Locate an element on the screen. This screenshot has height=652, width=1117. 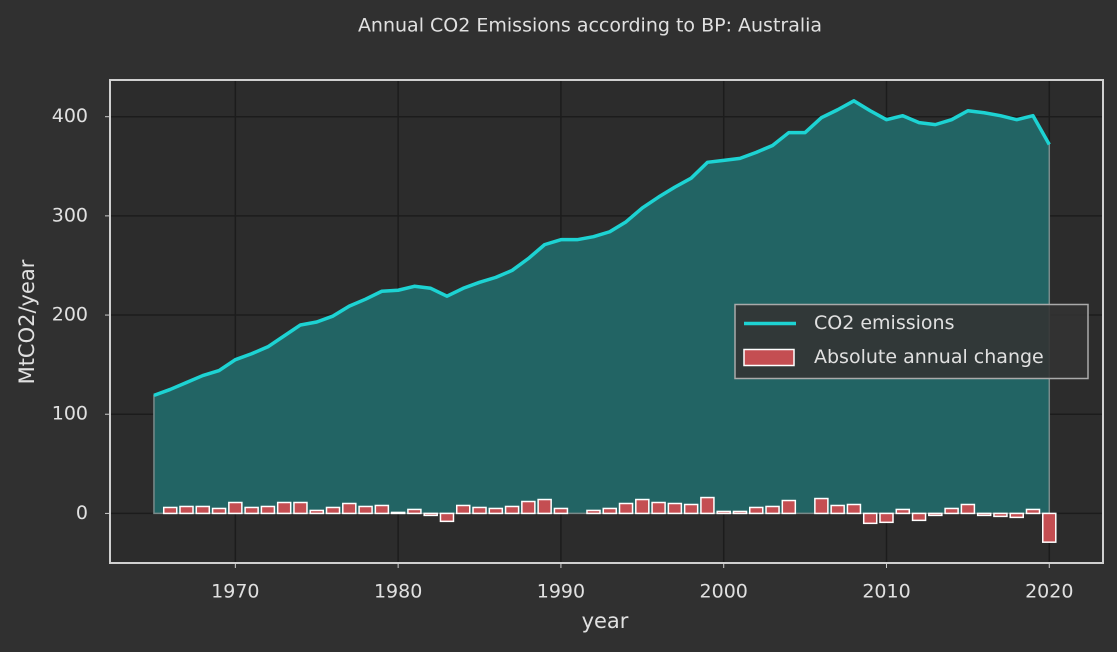
y-tick-label: 100 is located at coordinates (70, 414).